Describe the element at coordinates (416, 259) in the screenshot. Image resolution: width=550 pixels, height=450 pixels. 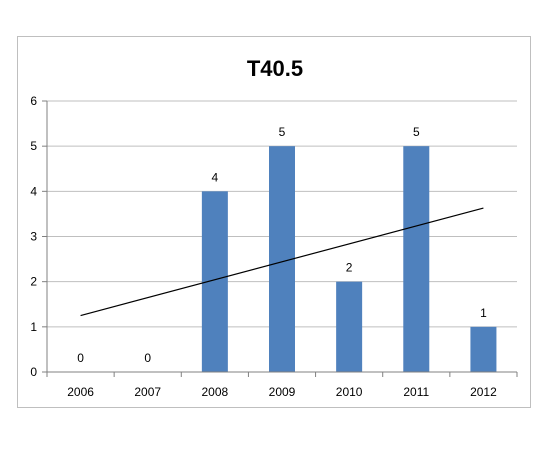
I see `bar-2011` at that location.